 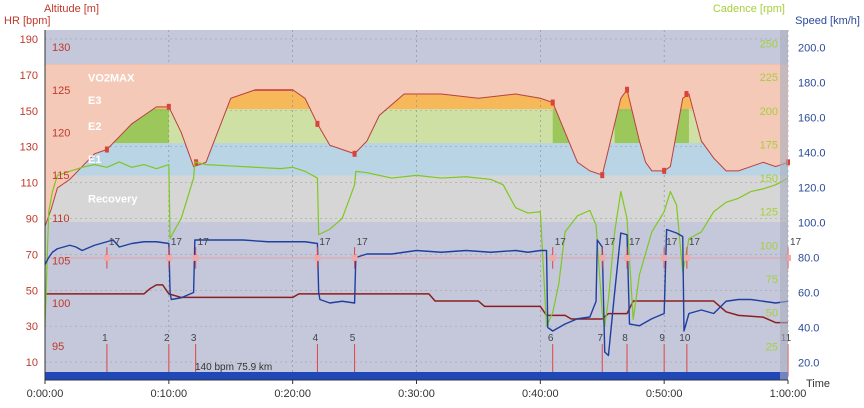 I want to click on cadence-tick-label: 200, so click(x=769, y=112).